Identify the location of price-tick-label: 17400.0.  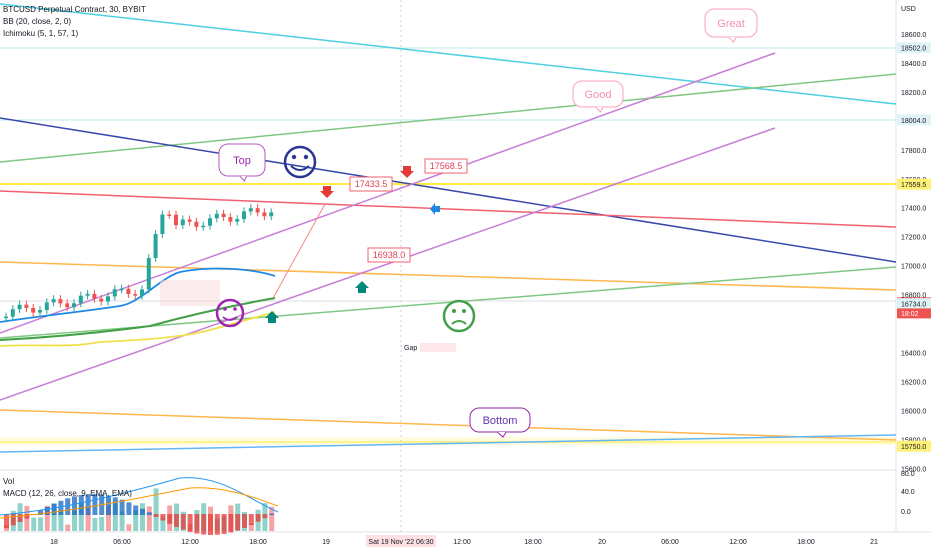
(913, 209).